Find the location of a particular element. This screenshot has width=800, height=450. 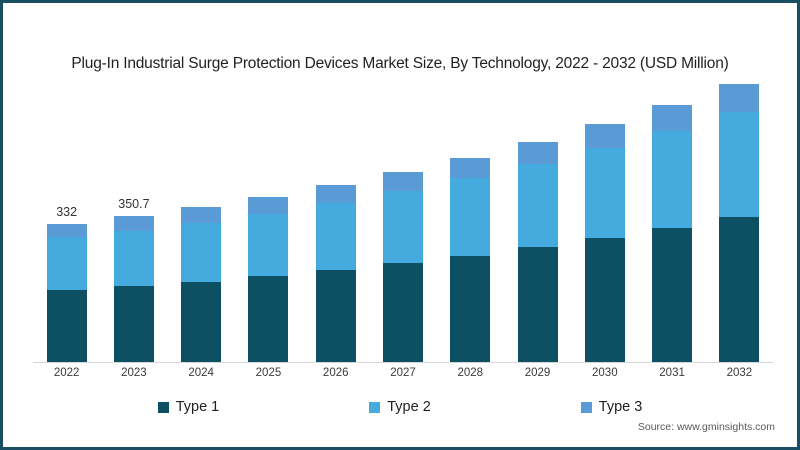

x-axis-label-2028: 2028 is located at coordinates (470, 373).